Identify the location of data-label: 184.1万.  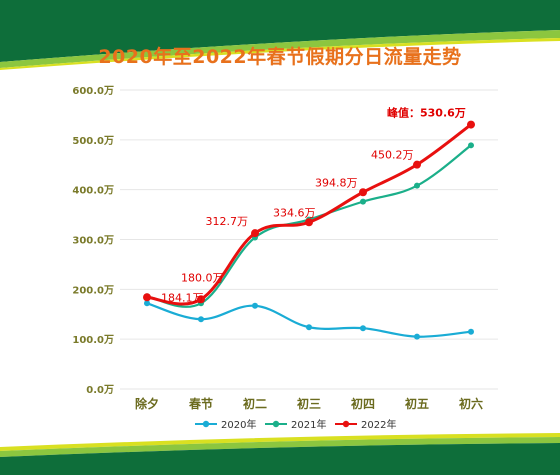
(182, 297).